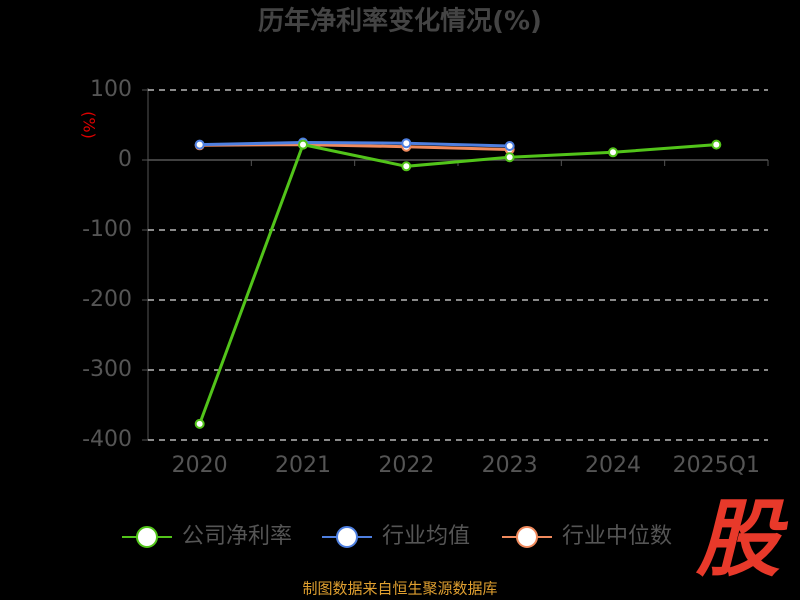 This screenshot has height=600, width=800. Describe the element at coordinates (237, 536) in the screenshot. I see `legend-label: 公司净利率` at that location.